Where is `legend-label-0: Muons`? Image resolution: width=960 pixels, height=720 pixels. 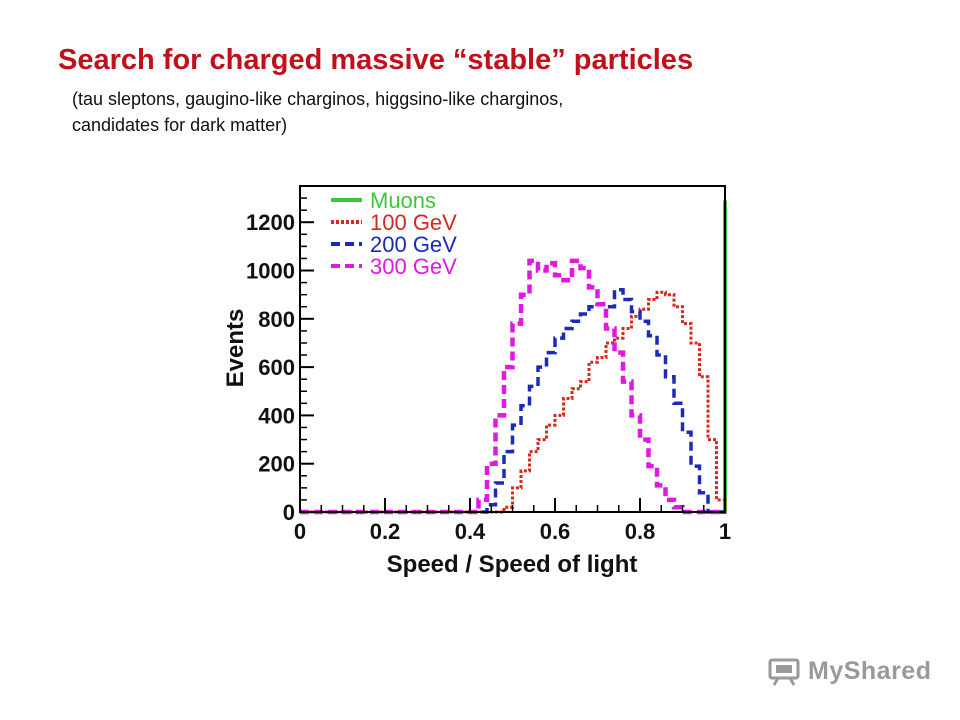 legend-label-0: Muons is located at coordinates (403, 200).